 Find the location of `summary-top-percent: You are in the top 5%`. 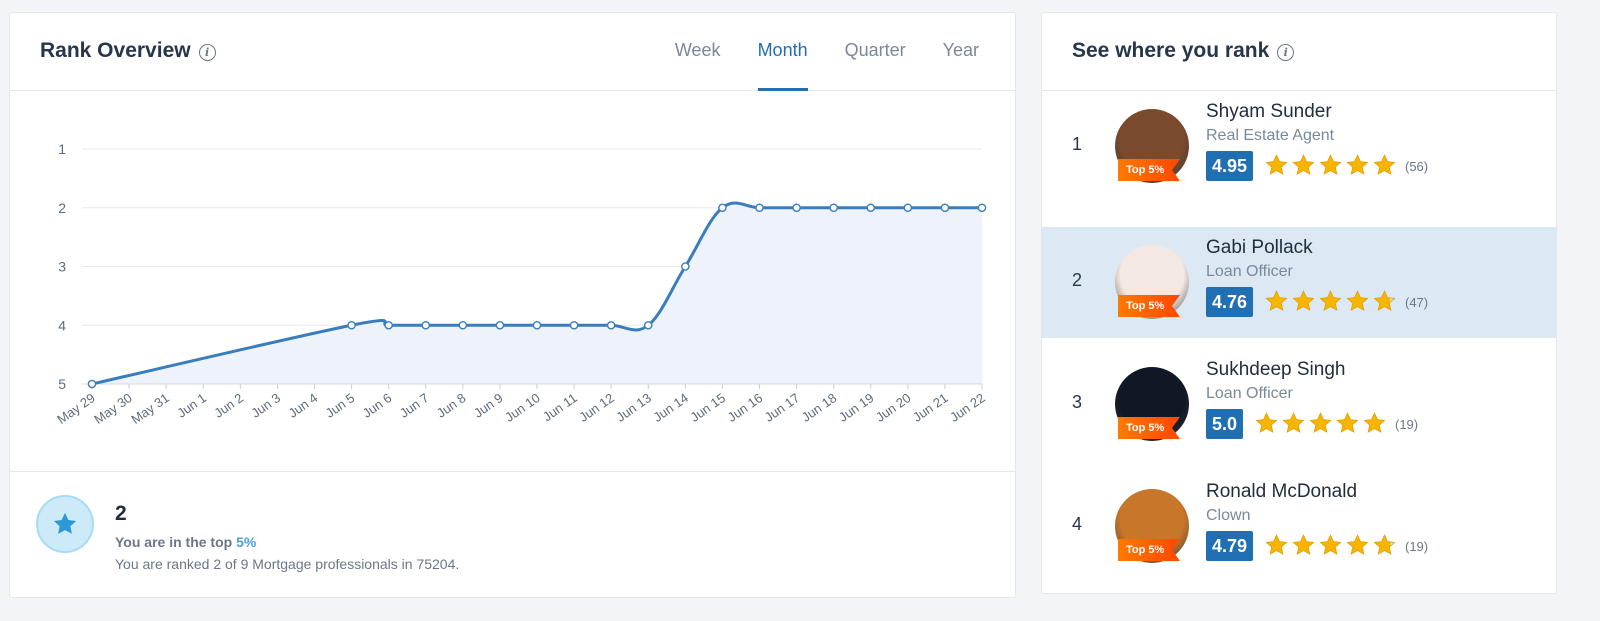

summary-top-percent: You are in the top 5% is located at coordinates (185, 542).